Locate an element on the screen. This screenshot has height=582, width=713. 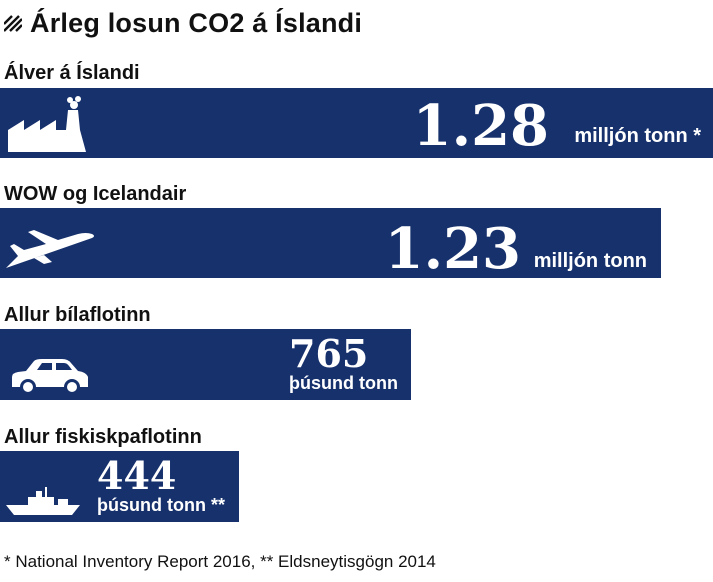
chart-title: Árleg losun CO2 á Íslandi is located at coordinates (196, 22).